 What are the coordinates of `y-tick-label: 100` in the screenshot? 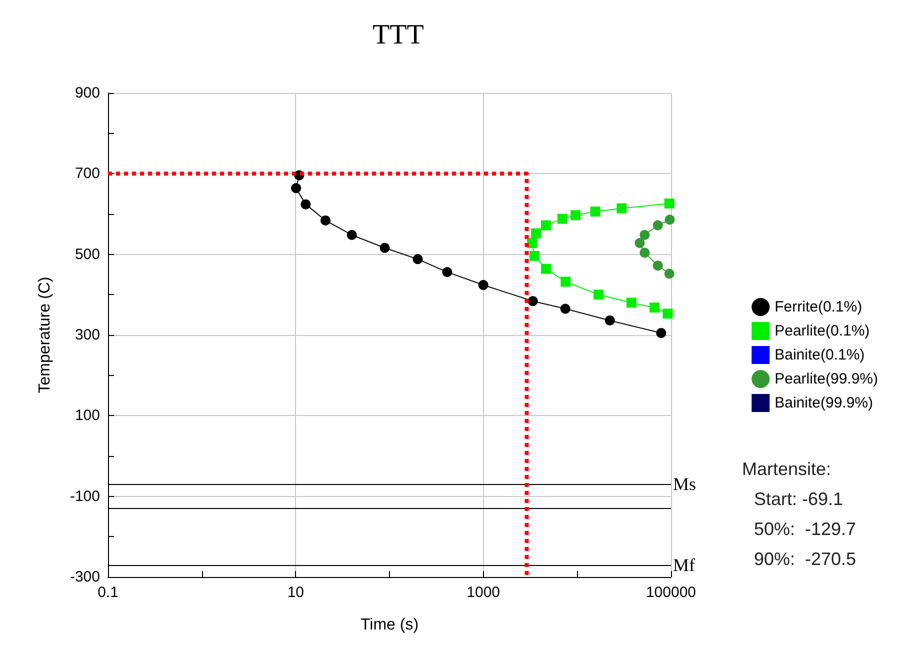 It's located at (87, 415).